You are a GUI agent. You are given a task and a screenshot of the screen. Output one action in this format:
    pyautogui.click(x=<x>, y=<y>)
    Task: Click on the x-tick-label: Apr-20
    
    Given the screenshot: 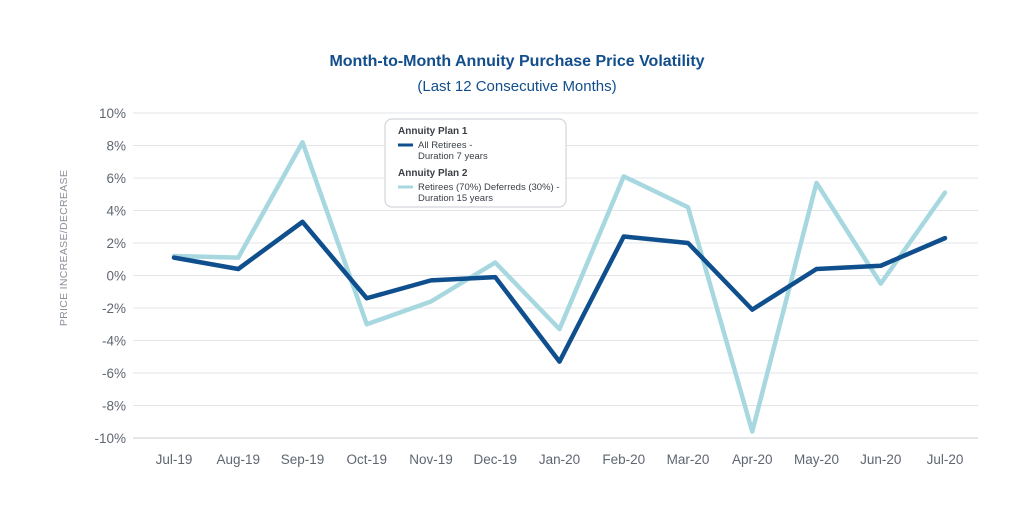 What is the action you would take?
    pyautogui.click(x=752, y=459)
    